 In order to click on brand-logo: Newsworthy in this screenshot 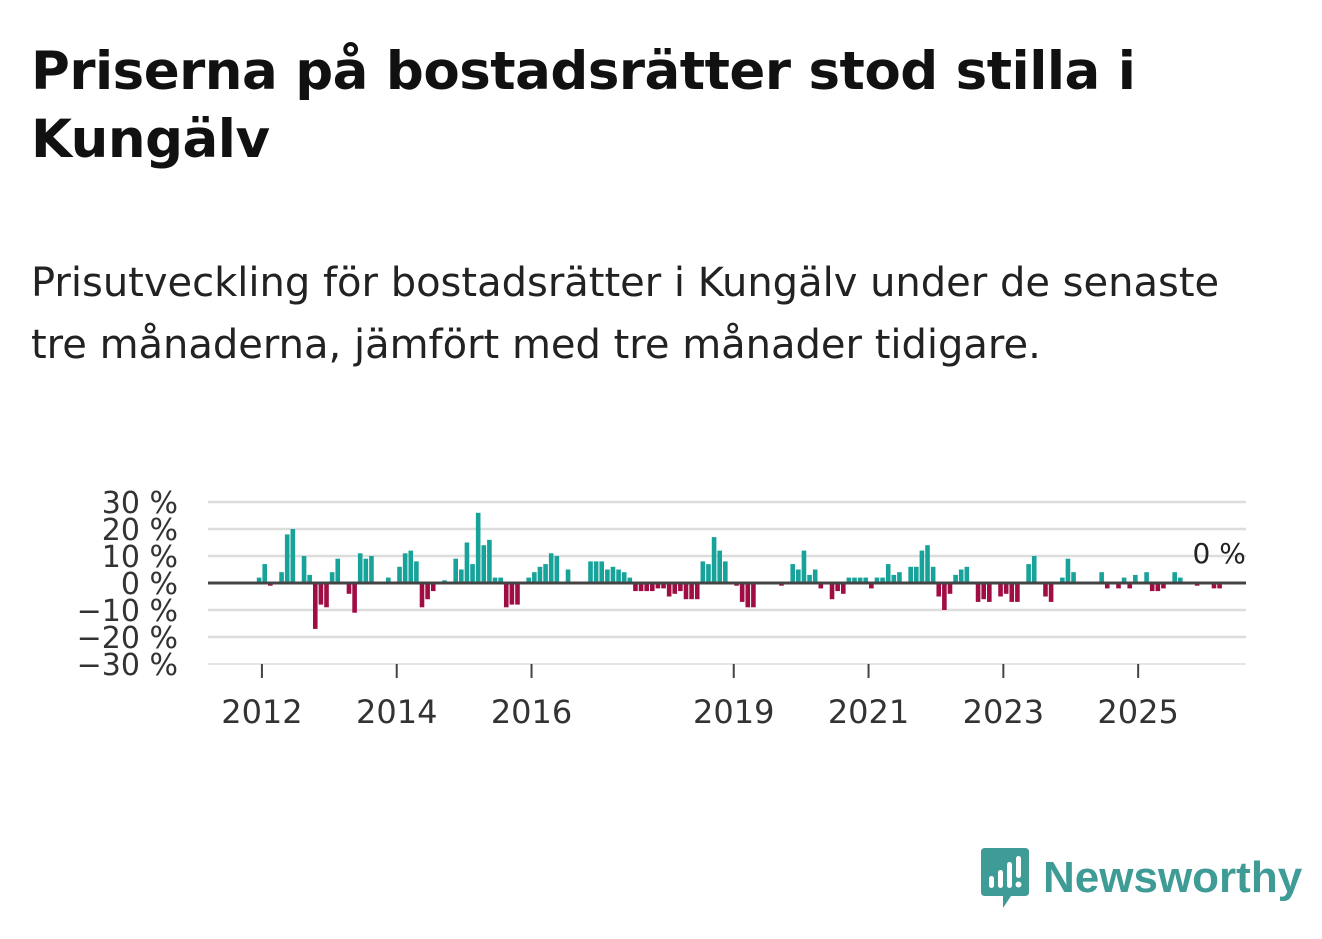, I will do `click(1141, 878)`.